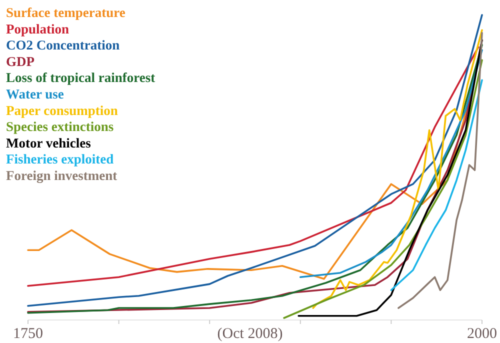 The height and width of the screenshot is (343, 500). Describe the element at coordinates (48, 142) in the screenshot. I see `text: Motor vehicles` at that location.